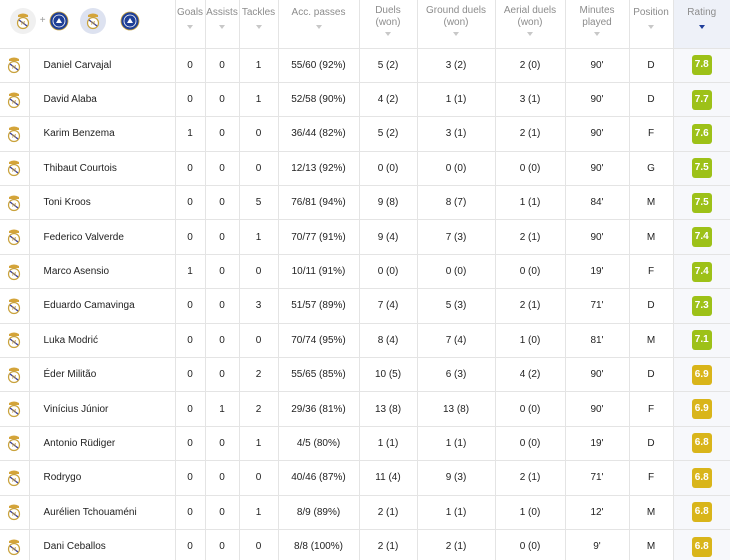 This screenshot has height=560, width=730. Describe the element at coordinates (319, 306) in the screenshot. I see `acc-passes-value: 51/57 (89%)` at that location.